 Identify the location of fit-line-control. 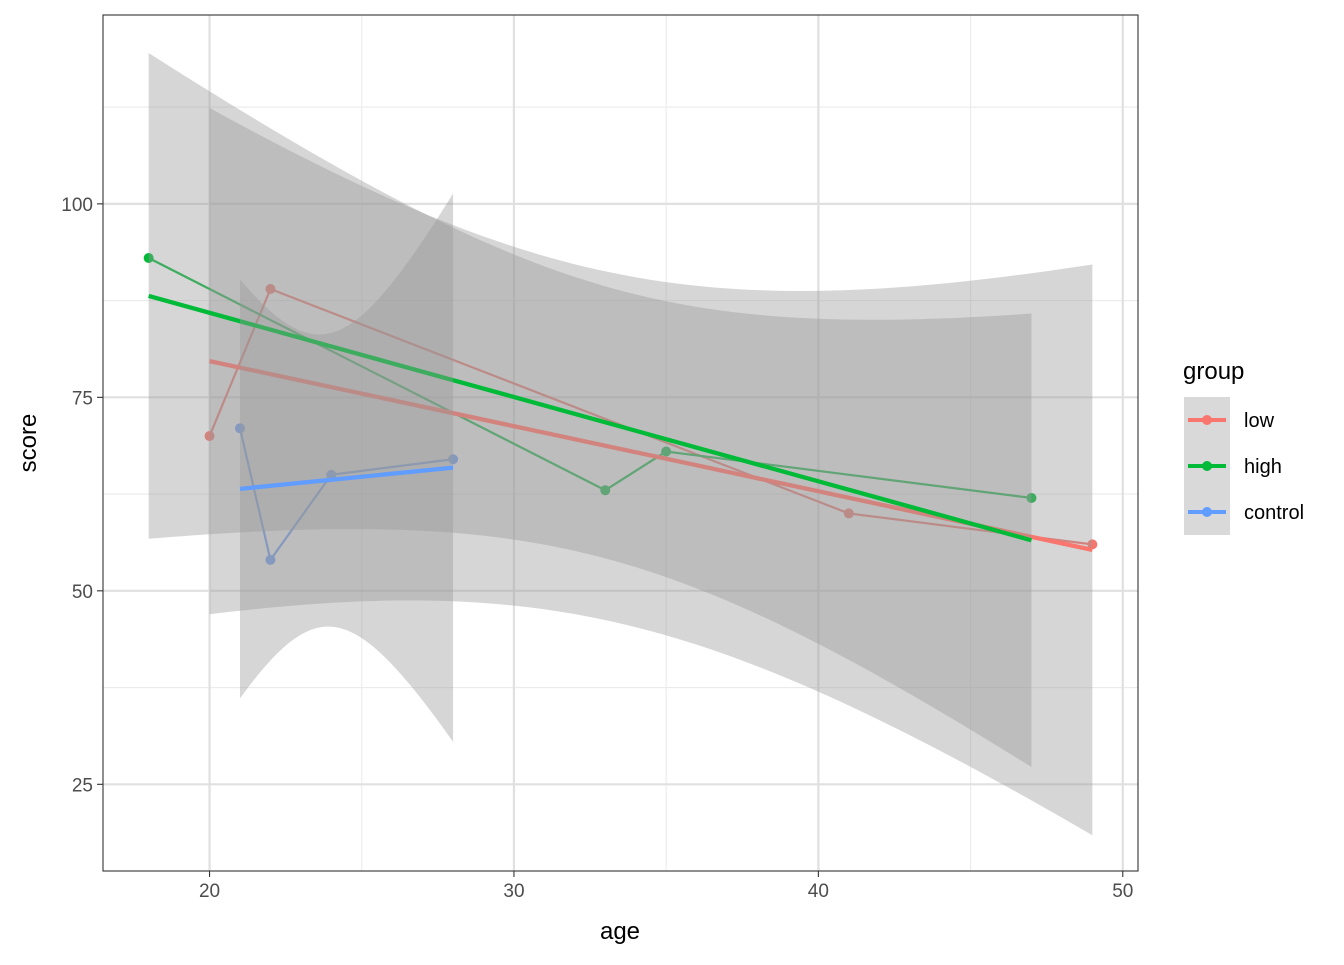
(346, 478).